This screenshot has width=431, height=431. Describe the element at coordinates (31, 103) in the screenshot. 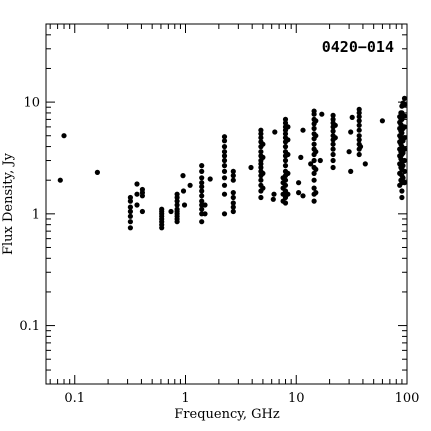

I see `y-tick-label: 10` at that location.